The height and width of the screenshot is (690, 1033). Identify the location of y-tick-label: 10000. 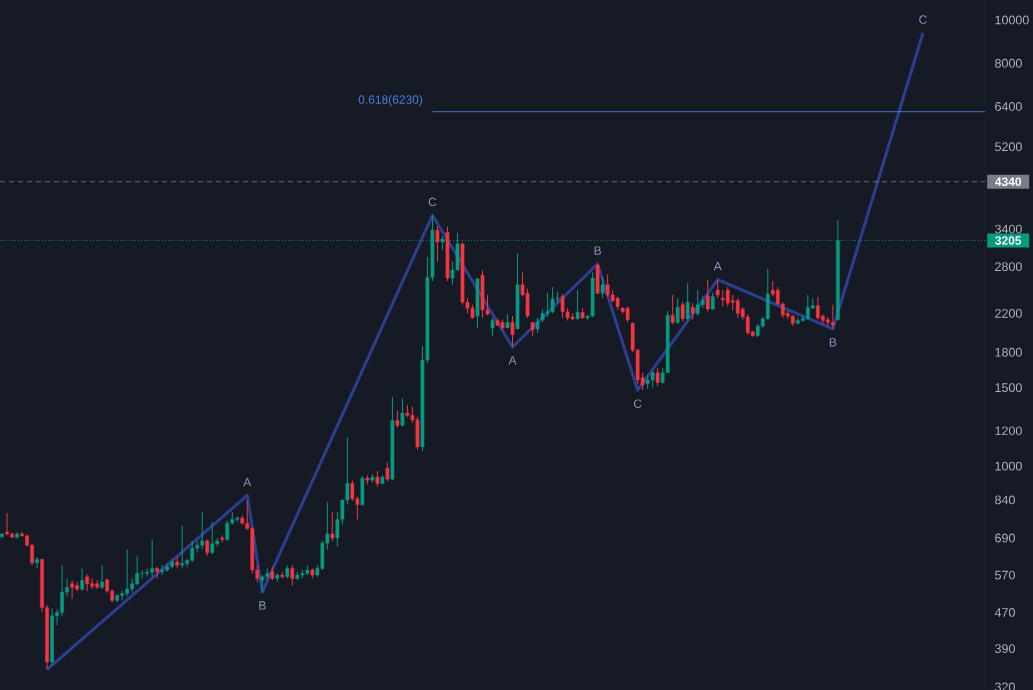
(1012, 20).